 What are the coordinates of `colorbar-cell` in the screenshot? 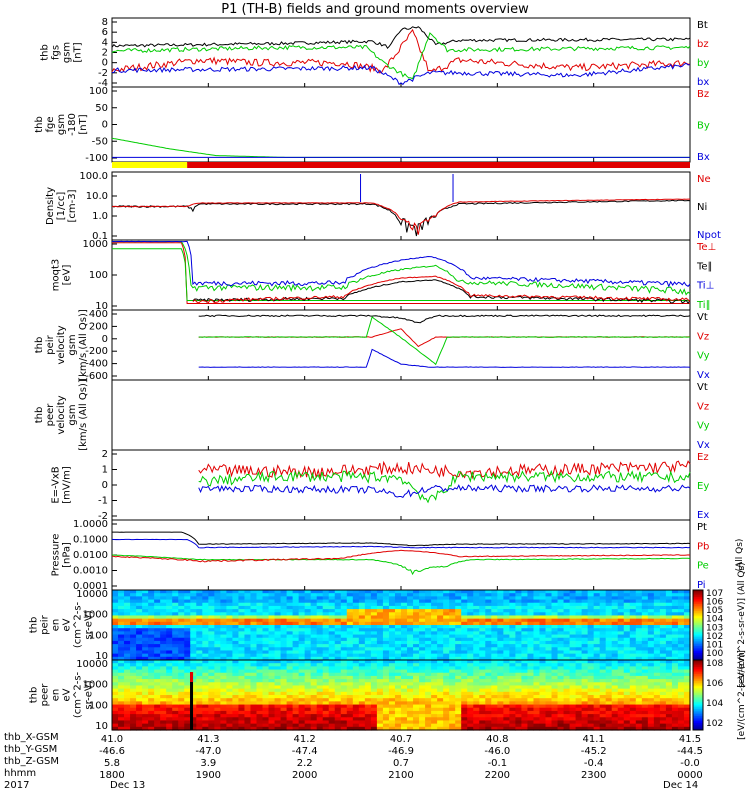 It's located at (698, 601).